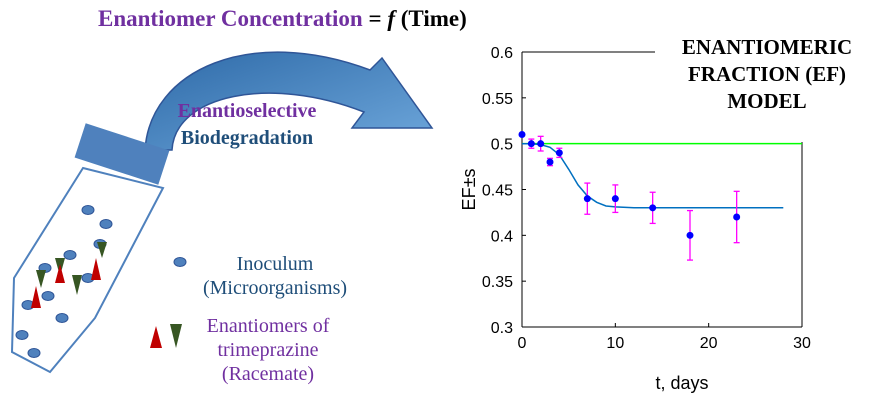 Image resolution: width=881 pixels, height=394 pixels. What do you see at coordinates (502, 145) in the screenshot?
I see `y-tick-label: 0.5` at bounding box center [502, 145].